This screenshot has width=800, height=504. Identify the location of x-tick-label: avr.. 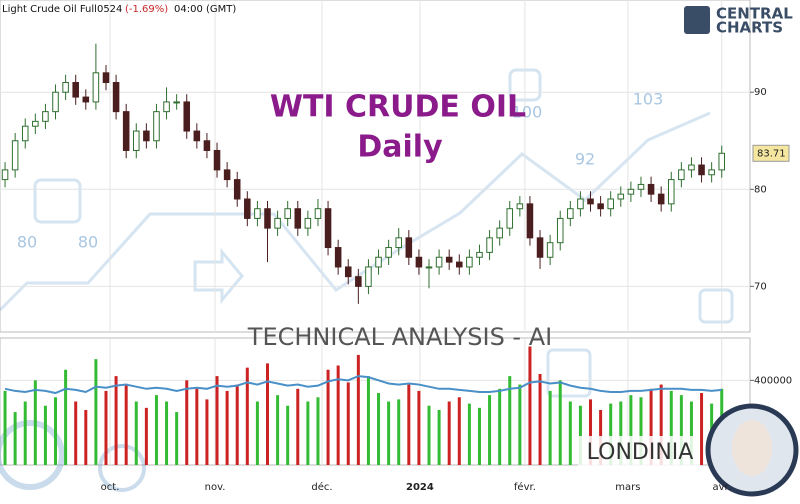
(722, 487).